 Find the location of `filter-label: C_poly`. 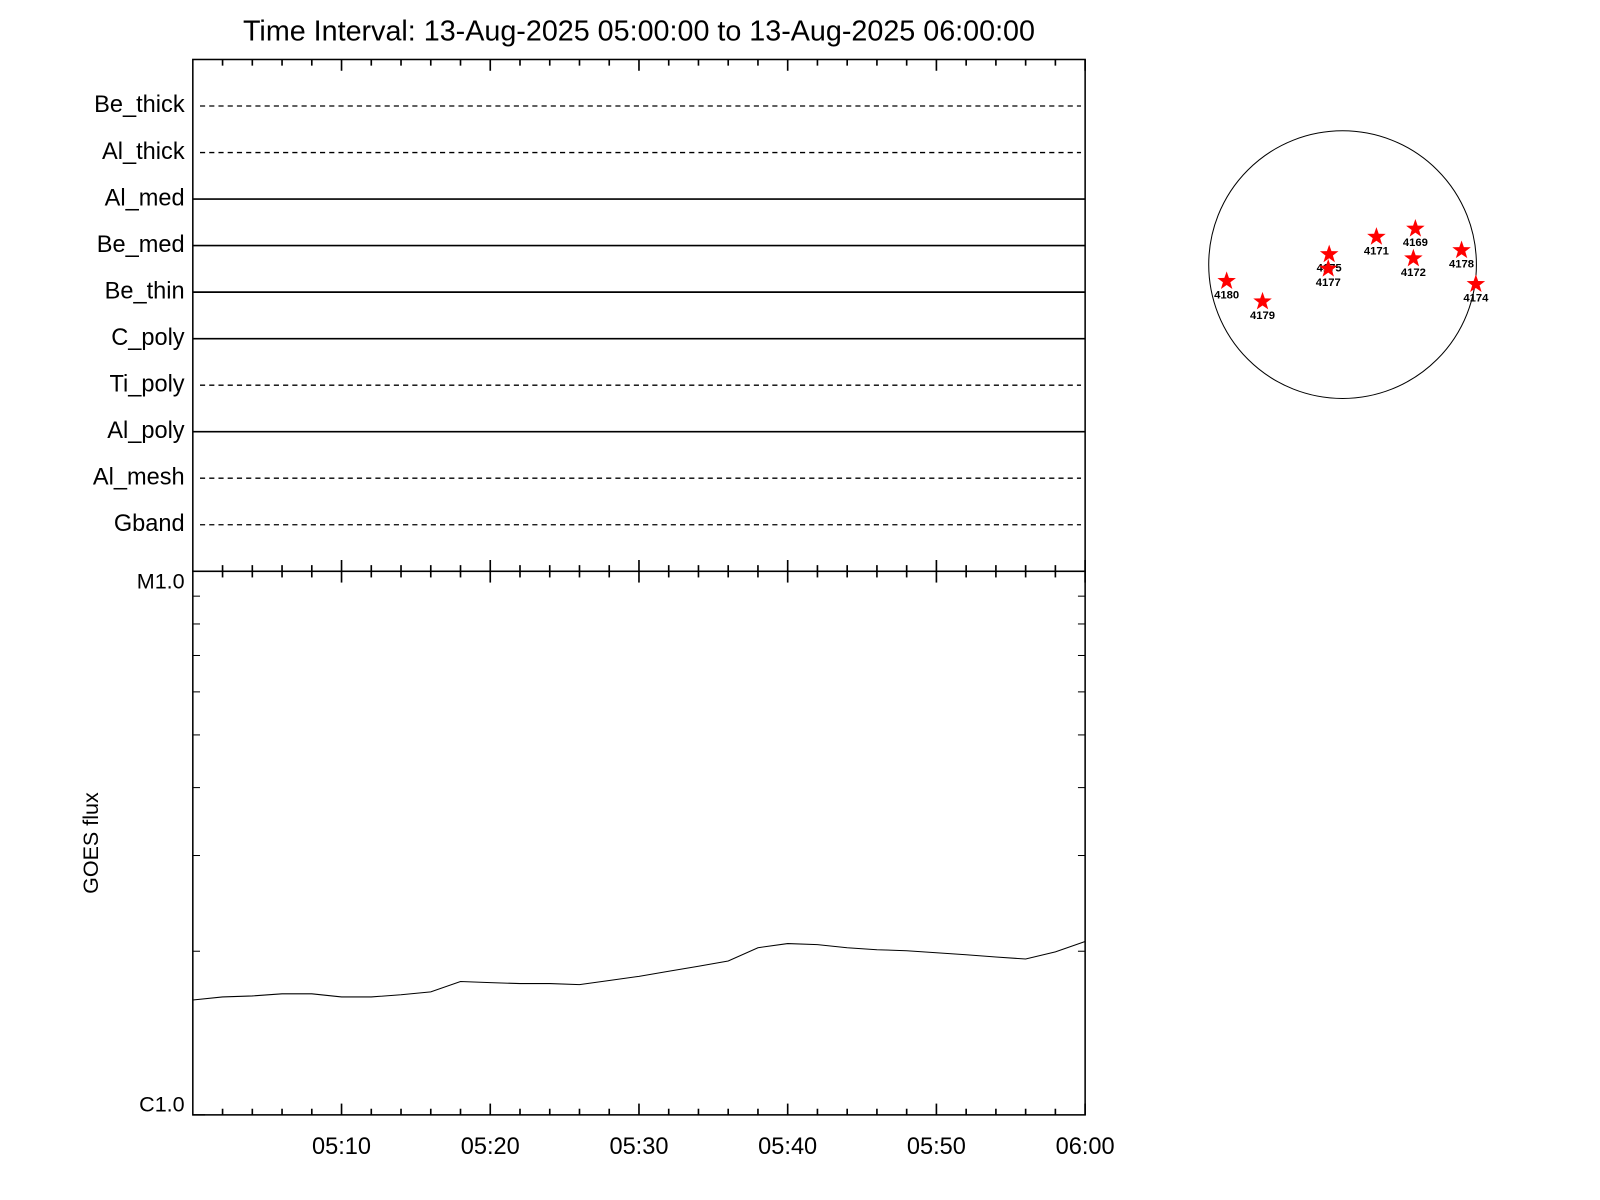

filter-label: C_poly is located at coordinates (148, 337).